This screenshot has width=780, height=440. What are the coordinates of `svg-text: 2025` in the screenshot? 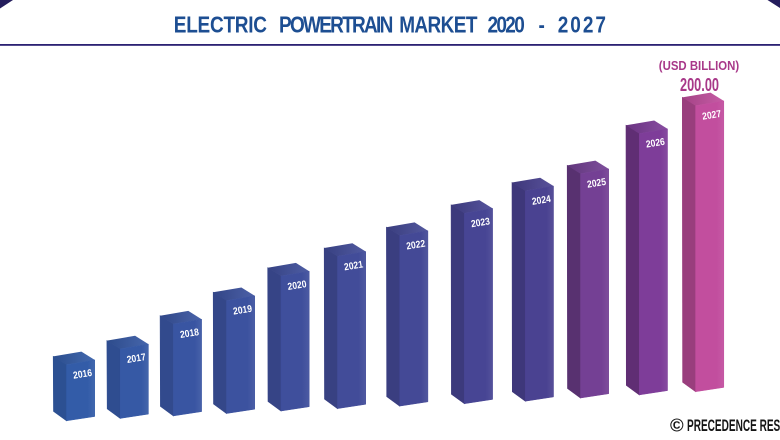 It's located at (596, 184).